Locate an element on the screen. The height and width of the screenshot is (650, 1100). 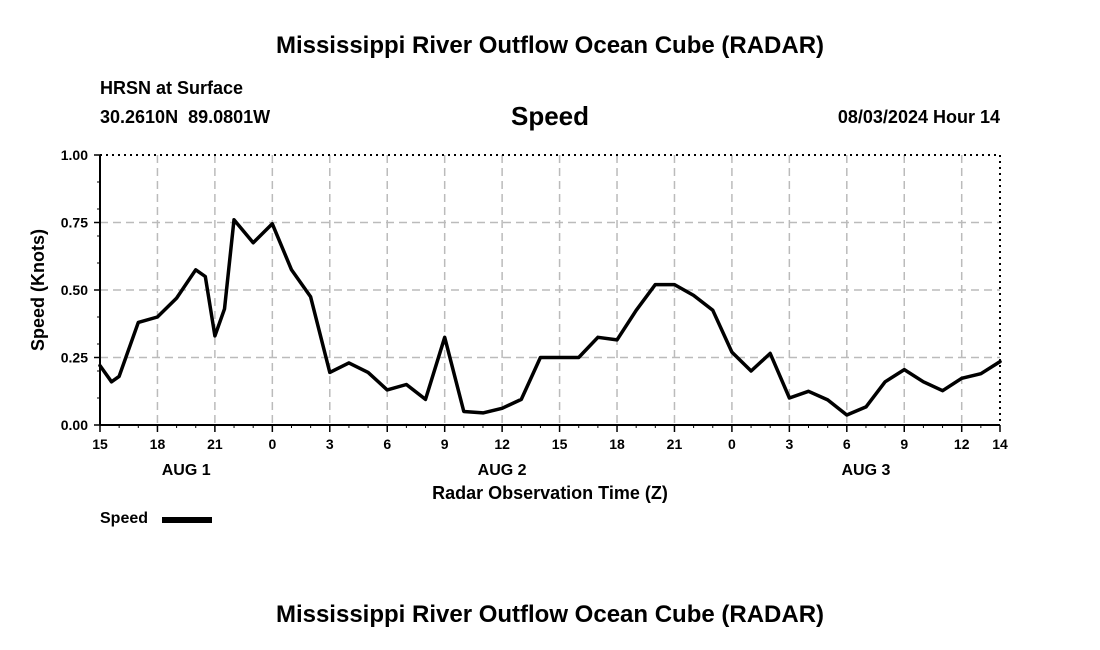
x-tick-label: 14 is located at coordinates (1000, 444).